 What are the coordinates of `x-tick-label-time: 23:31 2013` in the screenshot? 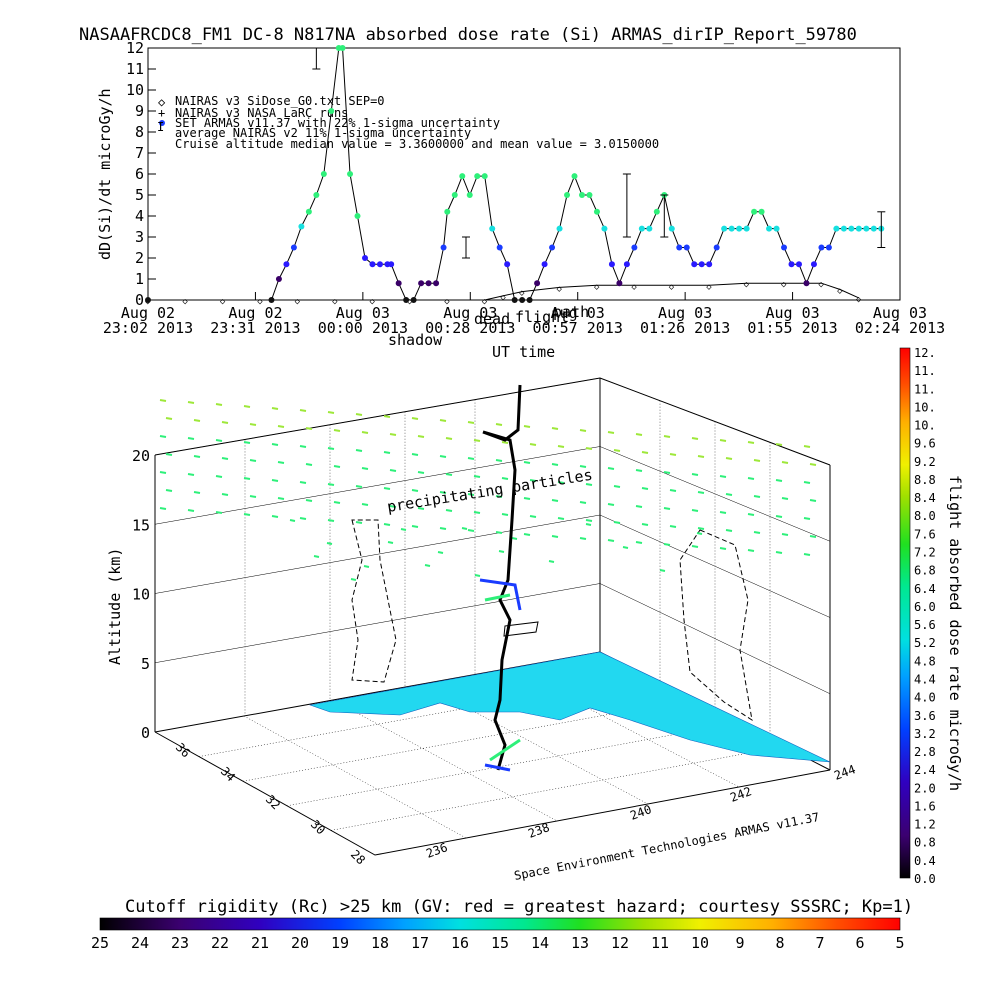 It's located at (255, 328).